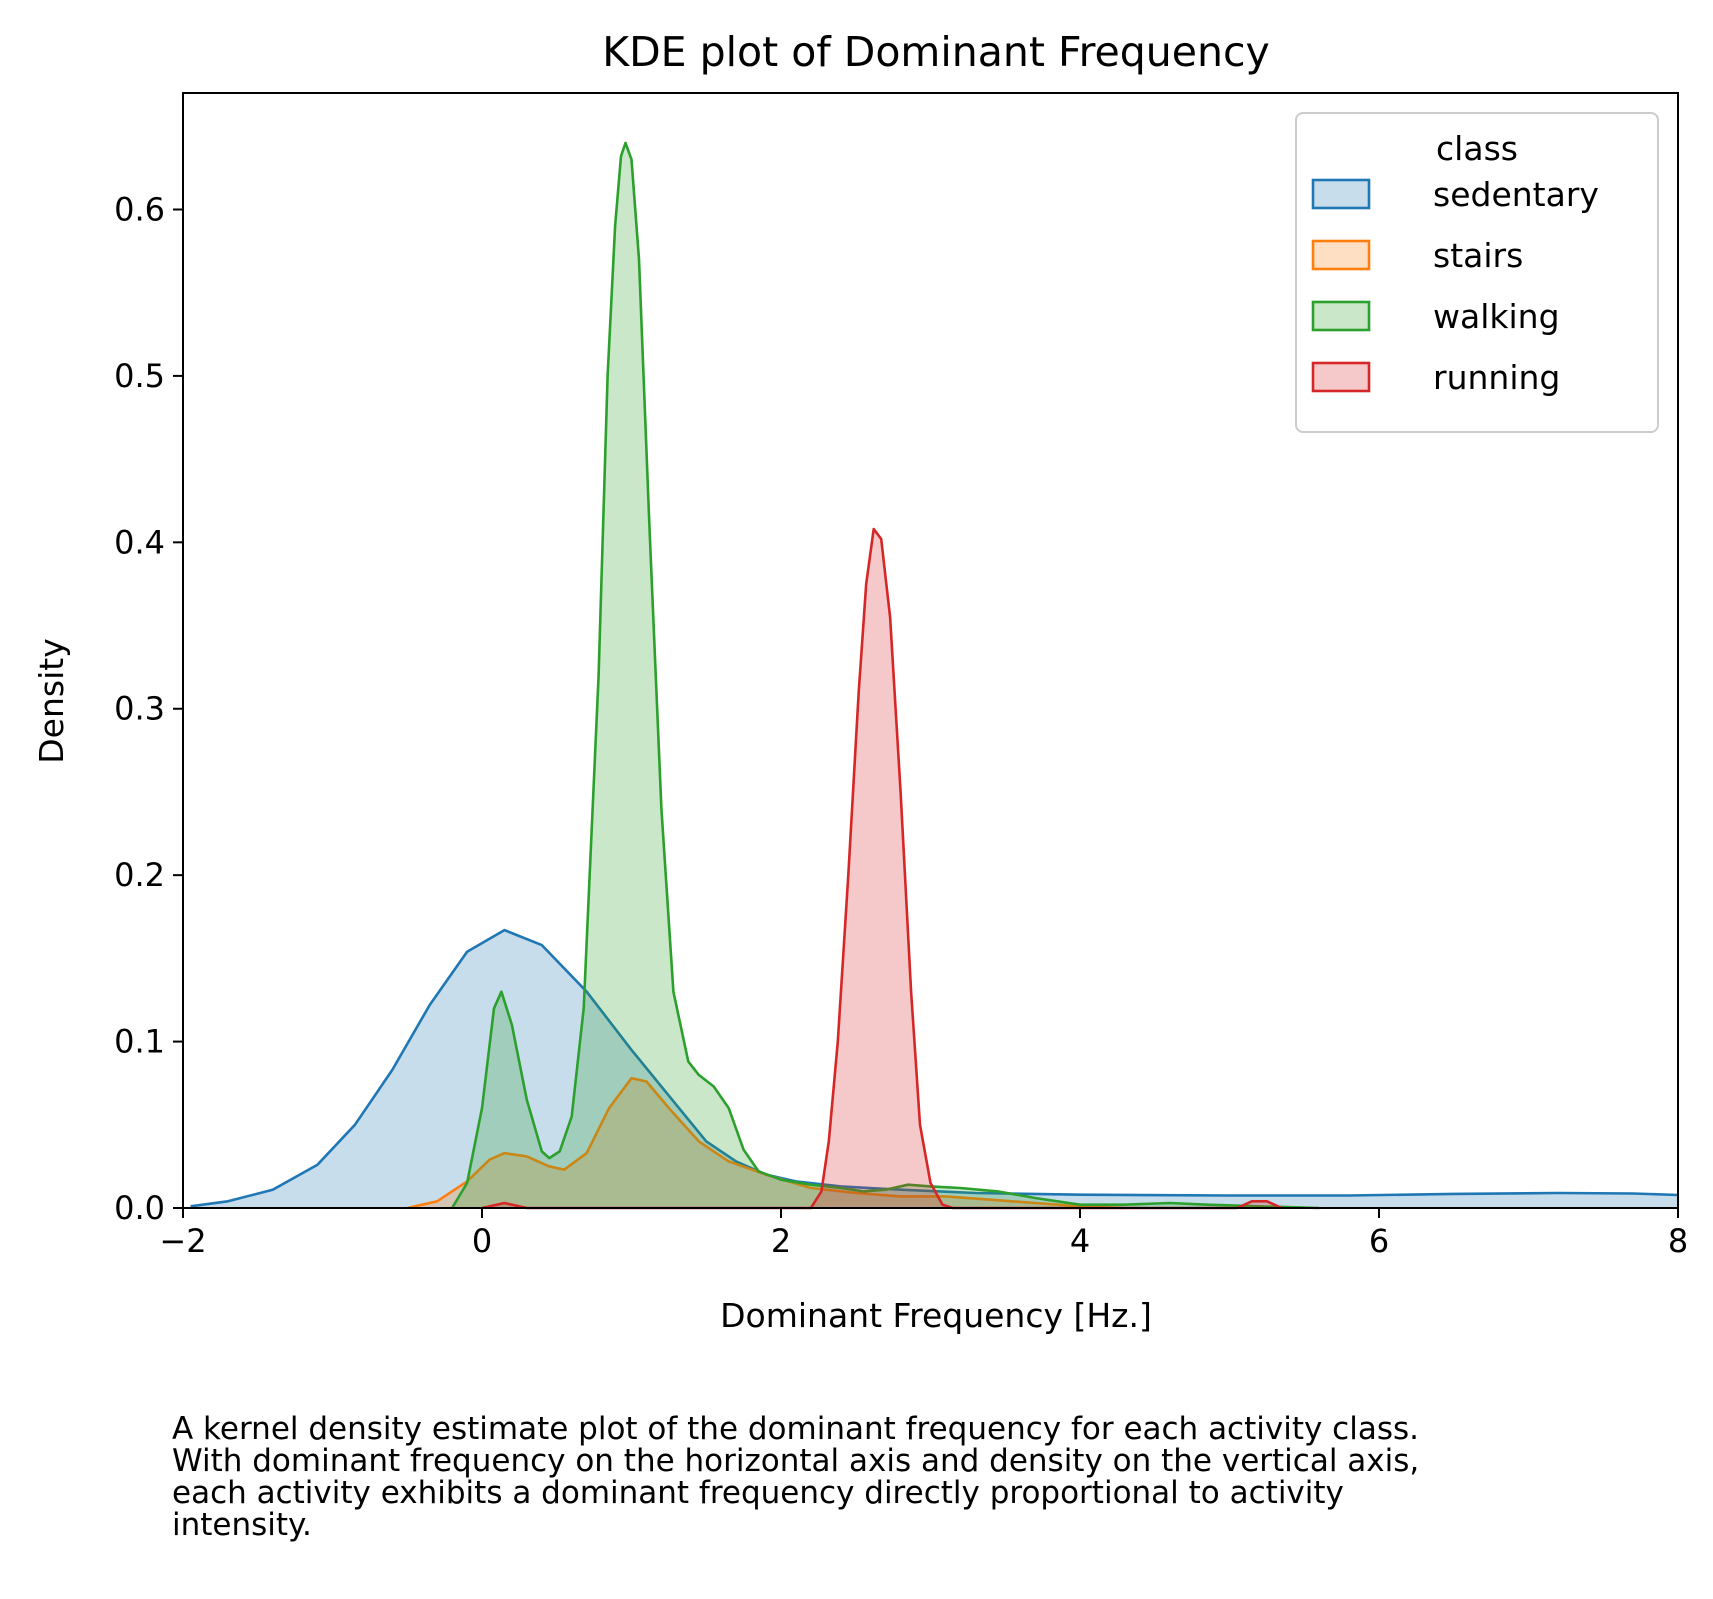 This screenshot has width=1713, height=1599. Describe the element at coordinates (139, 1042) in the screenshot. I see `y-tick-label: 0.1` at that location.